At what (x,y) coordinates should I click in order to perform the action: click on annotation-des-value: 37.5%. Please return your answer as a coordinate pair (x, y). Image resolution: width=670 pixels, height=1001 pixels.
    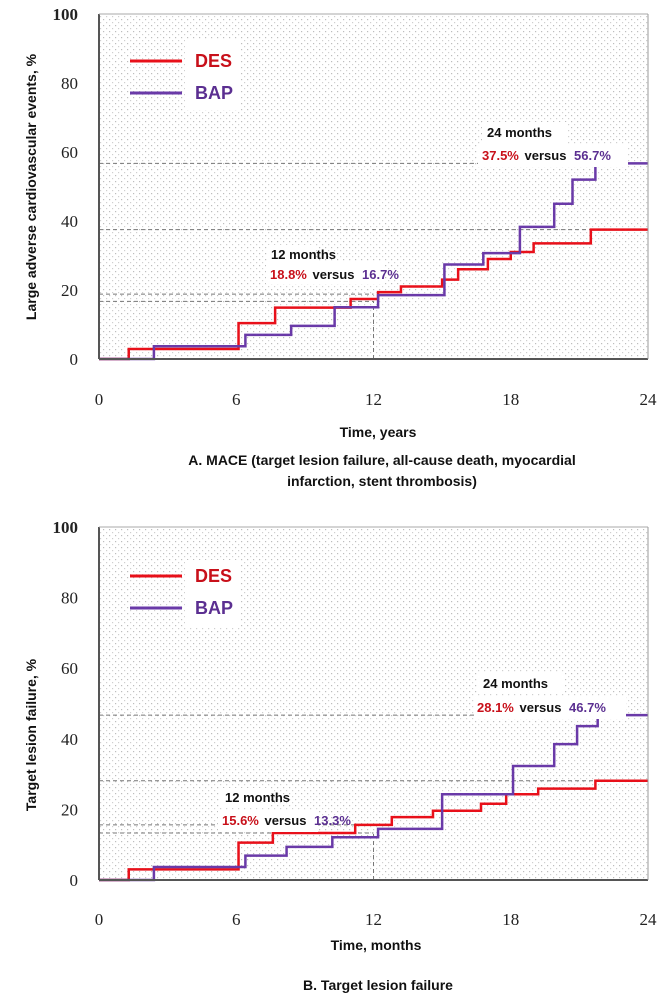
    Looking at the image, I should click on (500, 155).